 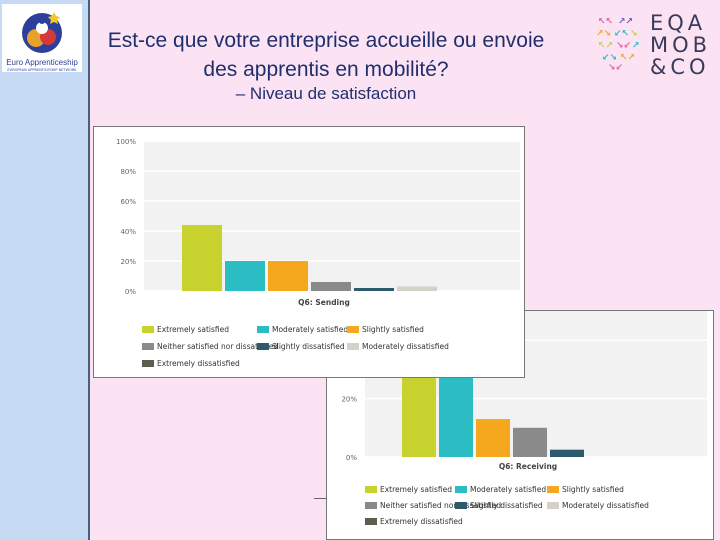 I want to click on chart-sending-xlabel: Q6: Sending, so click(x=324, y=302).